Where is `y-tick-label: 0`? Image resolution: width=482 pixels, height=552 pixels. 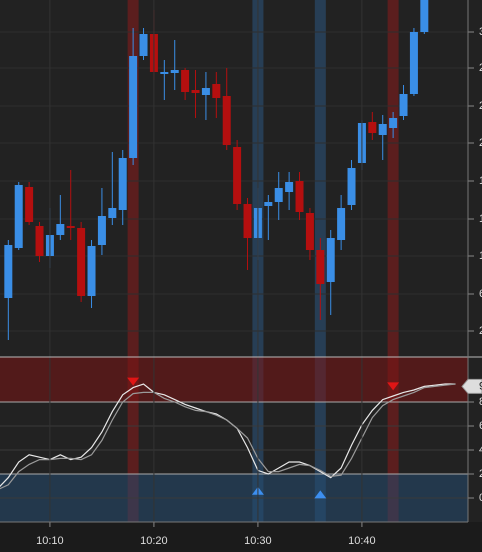 y-tick-label: 0 is located at coordinates (480, 498).